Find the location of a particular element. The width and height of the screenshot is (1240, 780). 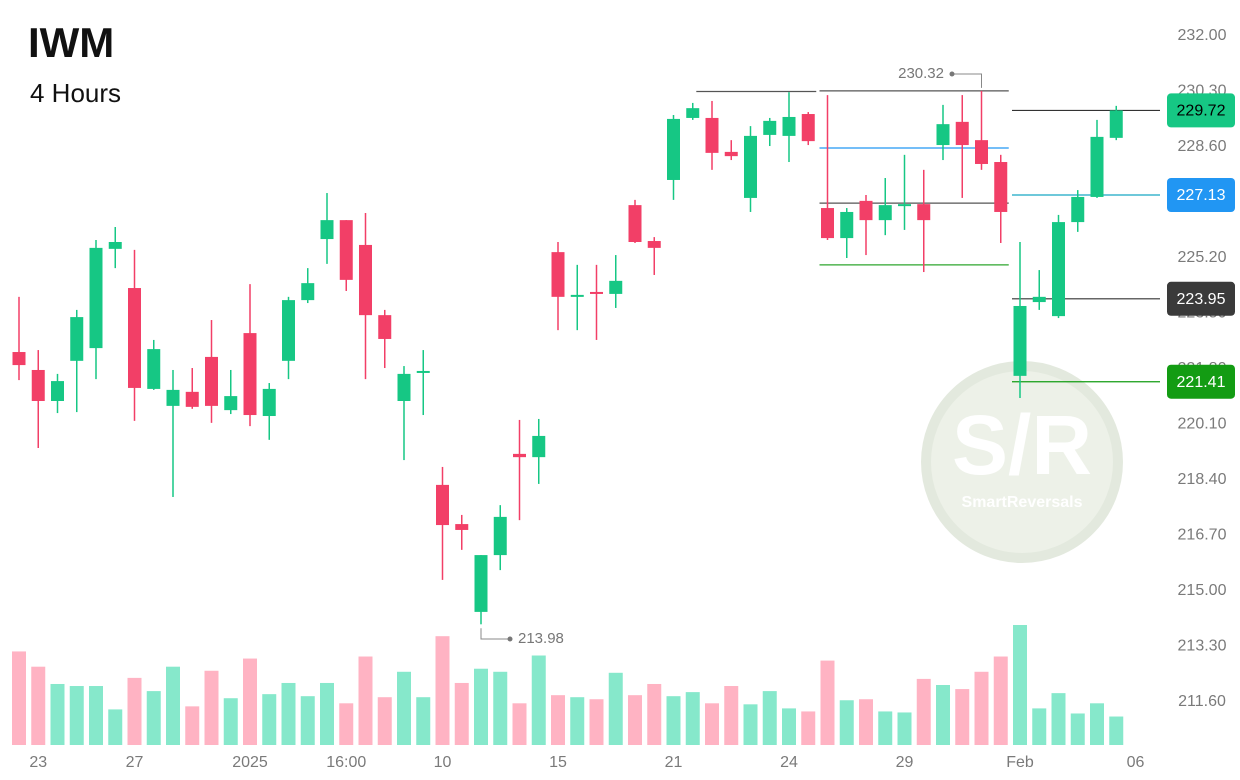

x-tick-label: 15 is located at coordinates (558, 762).